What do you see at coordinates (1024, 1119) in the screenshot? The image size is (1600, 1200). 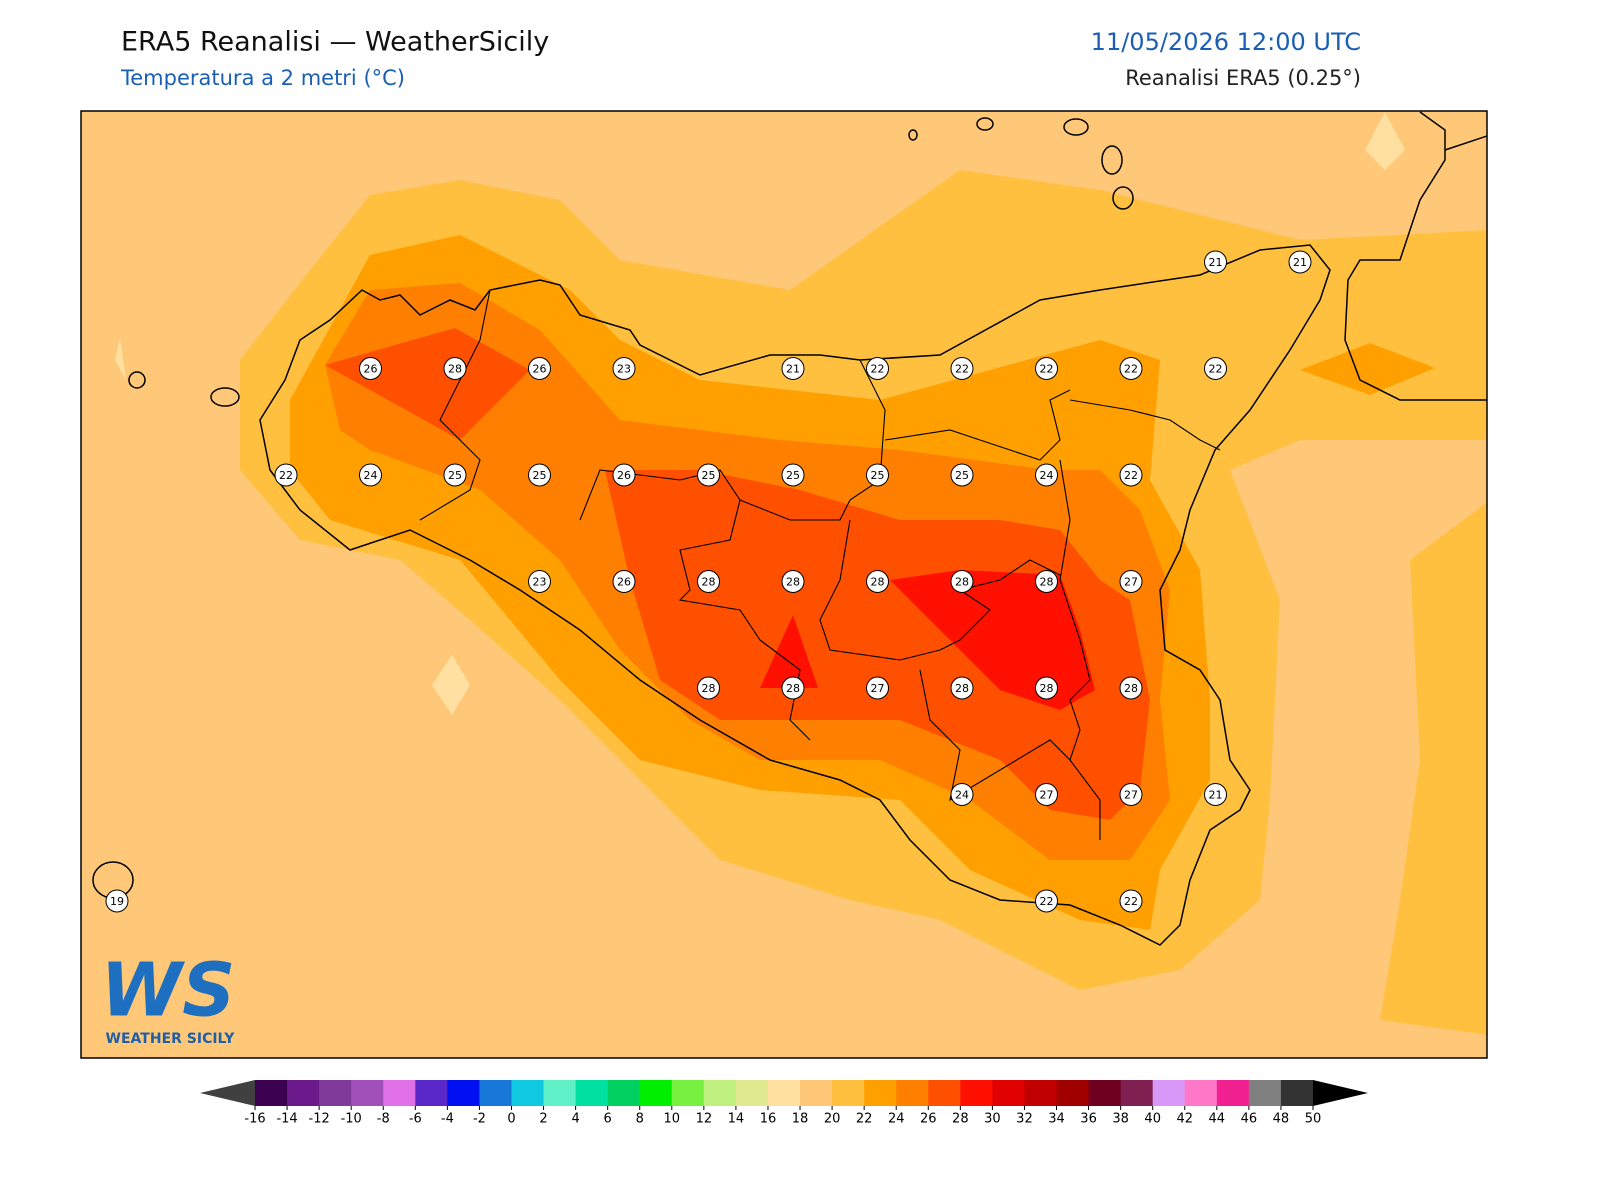 I see `colorbar-tick-label: 32` at bounding box center [1024, 1119].